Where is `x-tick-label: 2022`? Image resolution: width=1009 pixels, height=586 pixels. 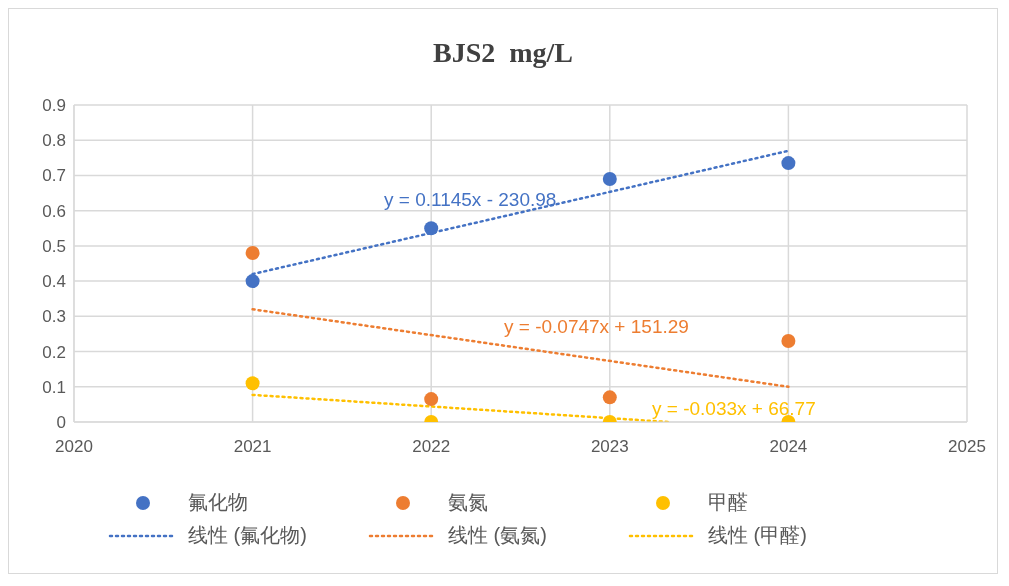 x-tick-label: 2022 is located at coordinates (431, 447).